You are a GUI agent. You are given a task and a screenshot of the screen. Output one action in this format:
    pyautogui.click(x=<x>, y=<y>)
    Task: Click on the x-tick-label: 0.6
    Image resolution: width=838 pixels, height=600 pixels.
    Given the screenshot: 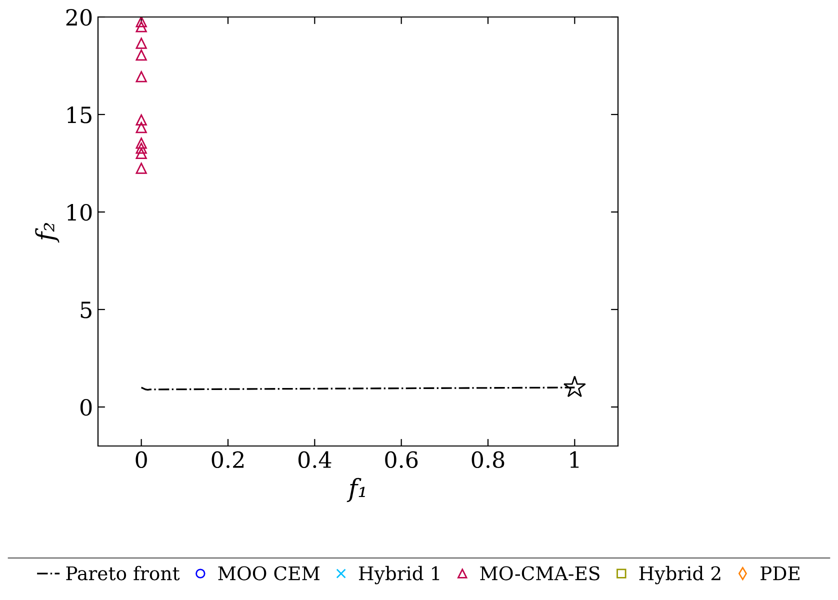 What is the action you would take?
    pyautogui.click(x=401, y=459)
    